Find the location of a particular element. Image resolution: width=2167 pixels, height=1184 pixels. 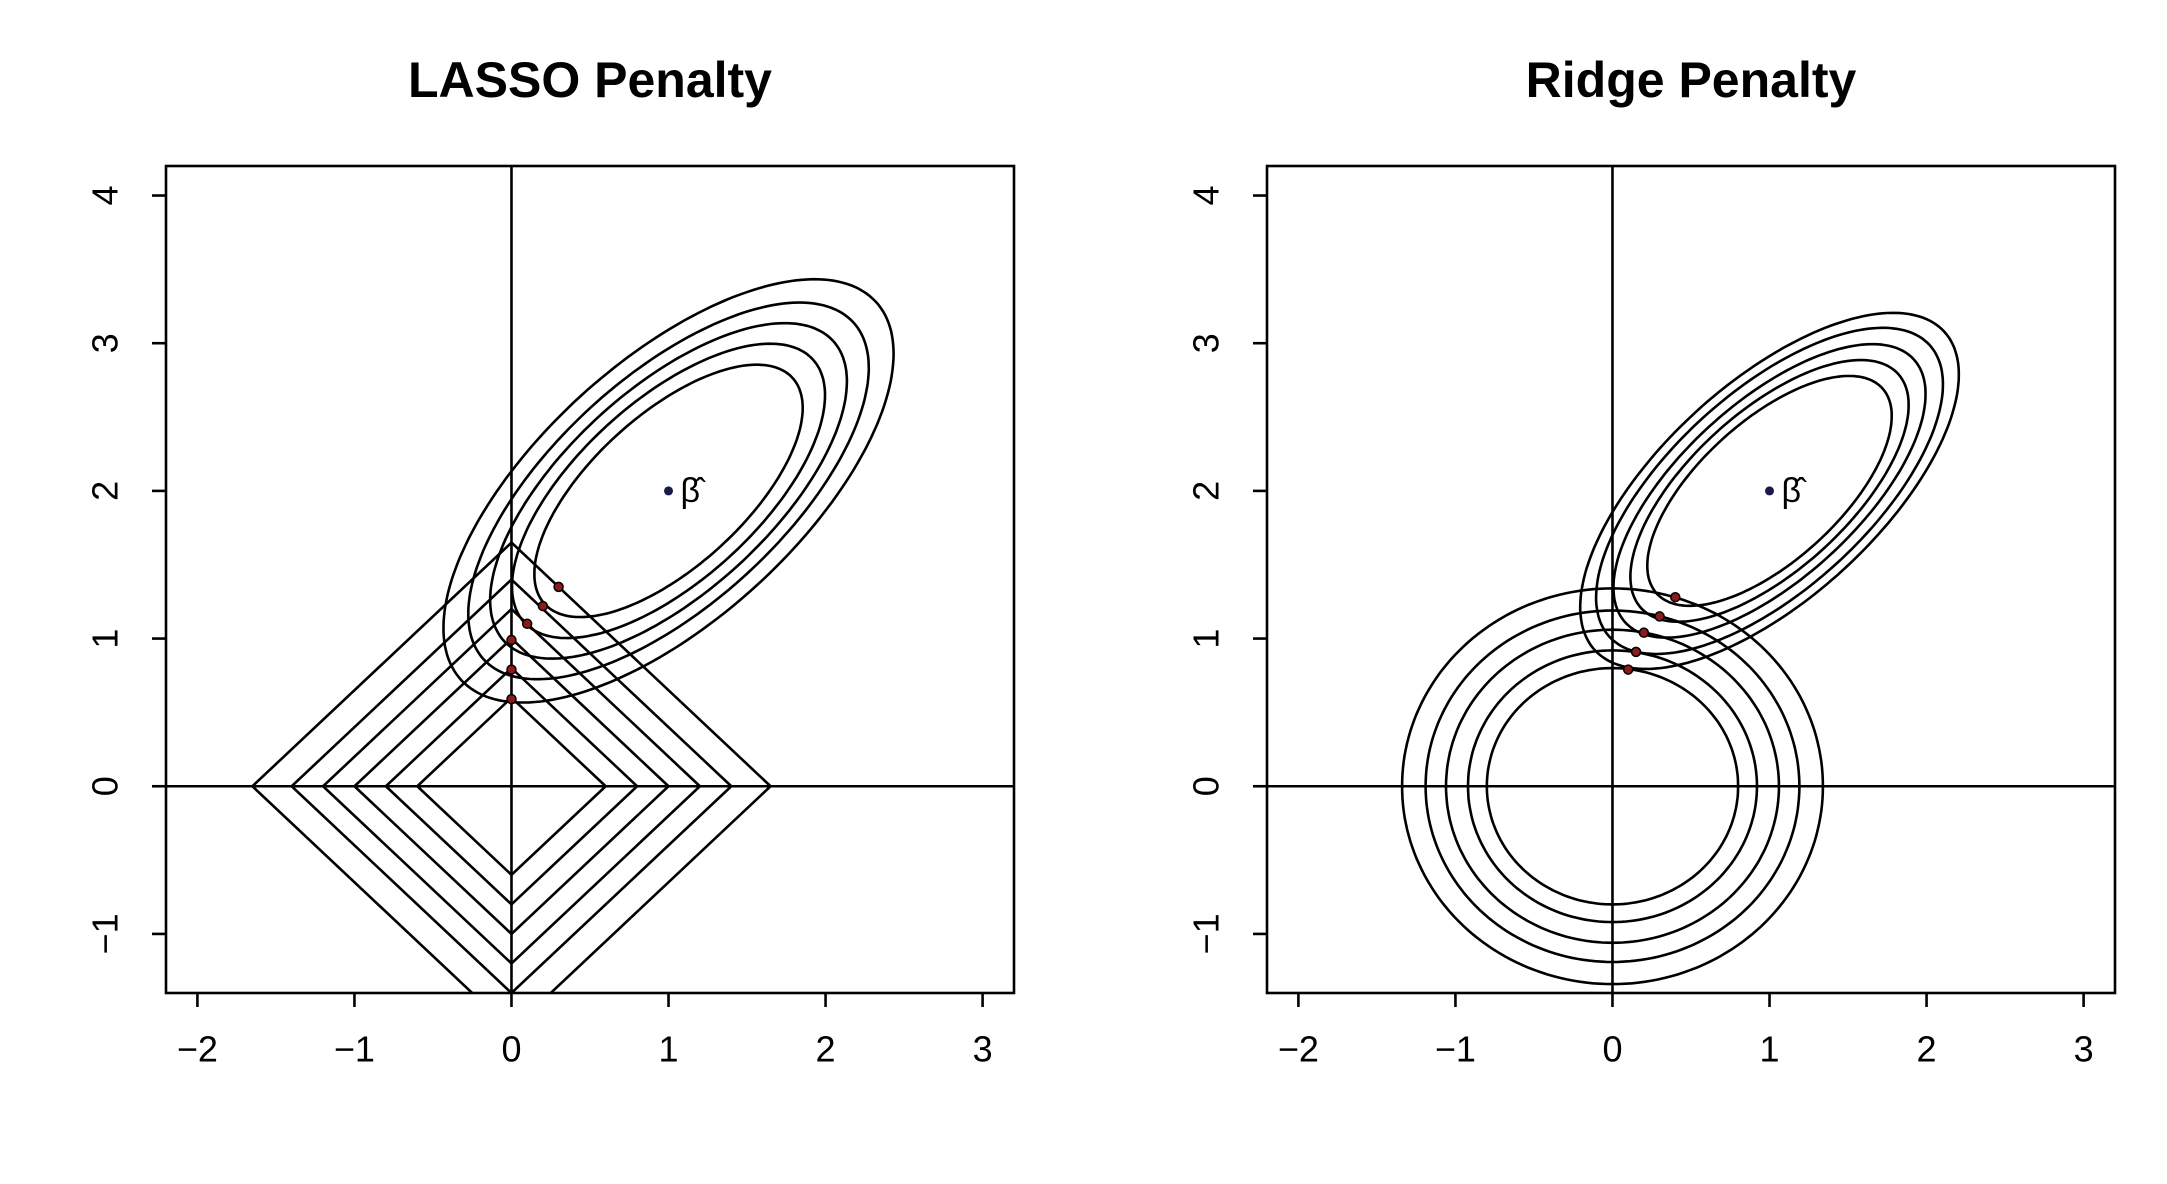

chart-title: Ridge Penalty is located at coordinates (1691, 80).